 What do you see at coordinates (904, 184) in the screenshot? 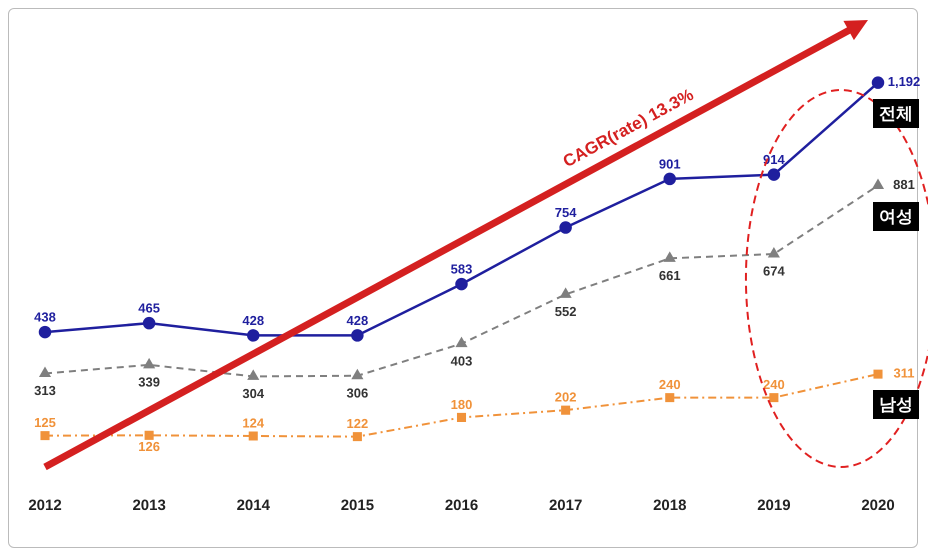
I see `data-label: 881` at bounding box center [904, 184].